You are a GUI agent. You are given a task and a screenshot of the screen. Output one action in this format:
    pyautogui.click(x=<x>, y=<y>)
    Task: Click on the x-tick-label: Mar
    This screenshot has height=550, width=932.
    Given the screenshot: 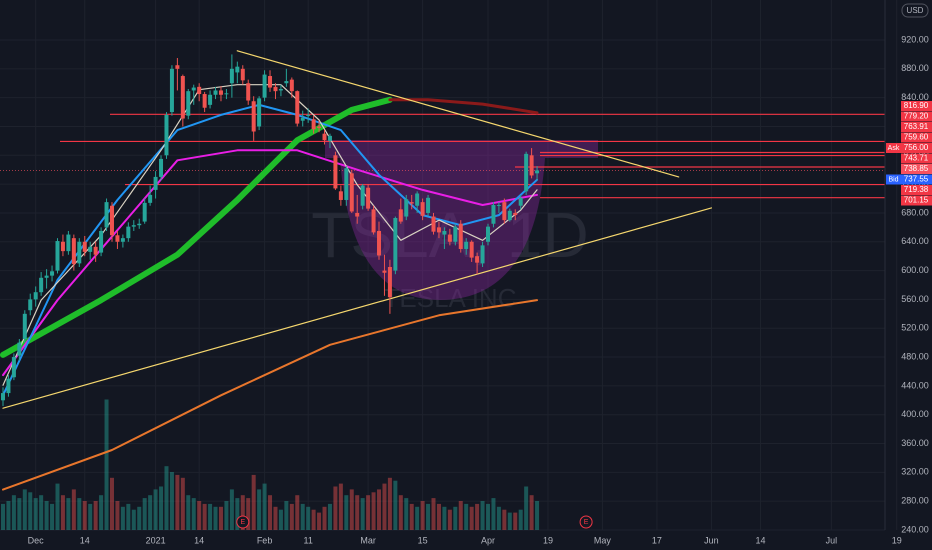 What is the action you would take?
    pyautogui.click(x=368, y=540)
    